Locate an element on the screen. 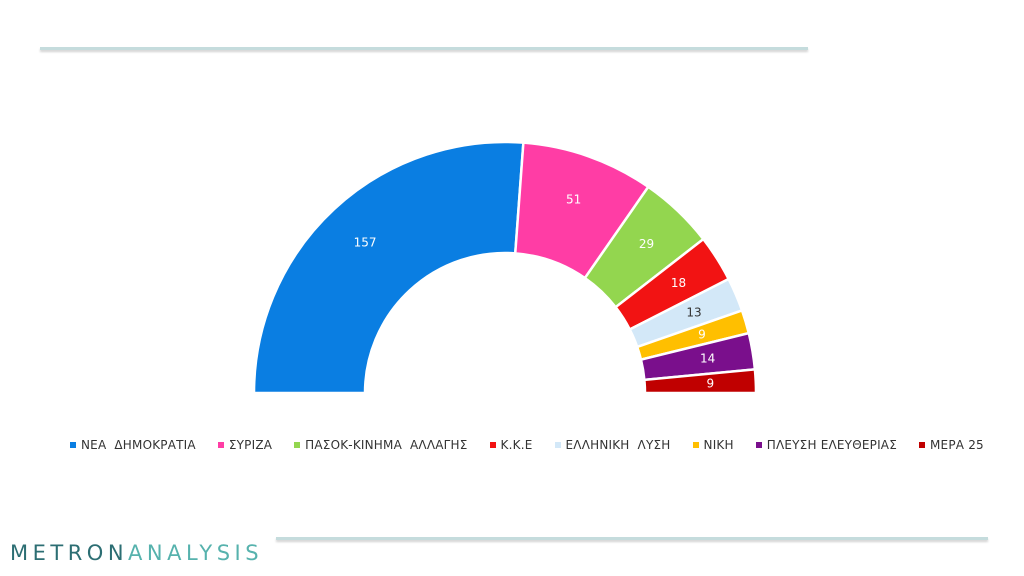  legend-label: ΕΛΛΗΝΙΚΗ ΛΥΣΗ is located at coordinates (618, 445).